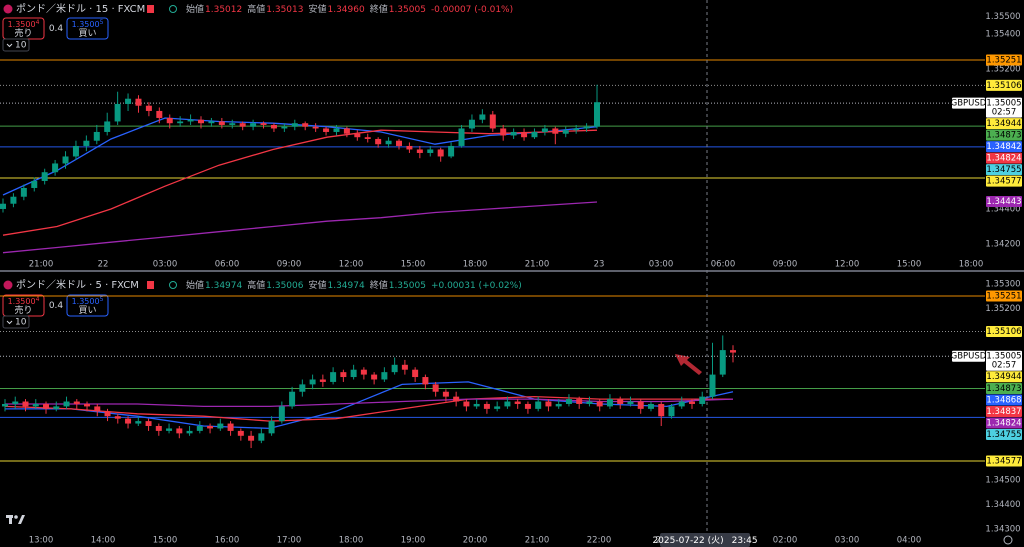 The height and width of the screenshot is (547, 1024). What do you see at coordinates (745, 541) in the screenshot?
I see `time: 23:45` at bounding box center [745, 541].